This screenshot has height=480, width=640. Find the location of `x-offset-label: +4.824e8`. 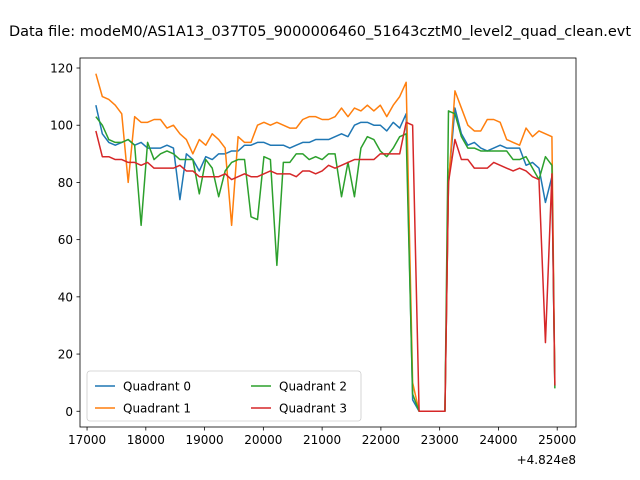

x-offset-label: +4.824e8 is located at coordinates (546, 460).